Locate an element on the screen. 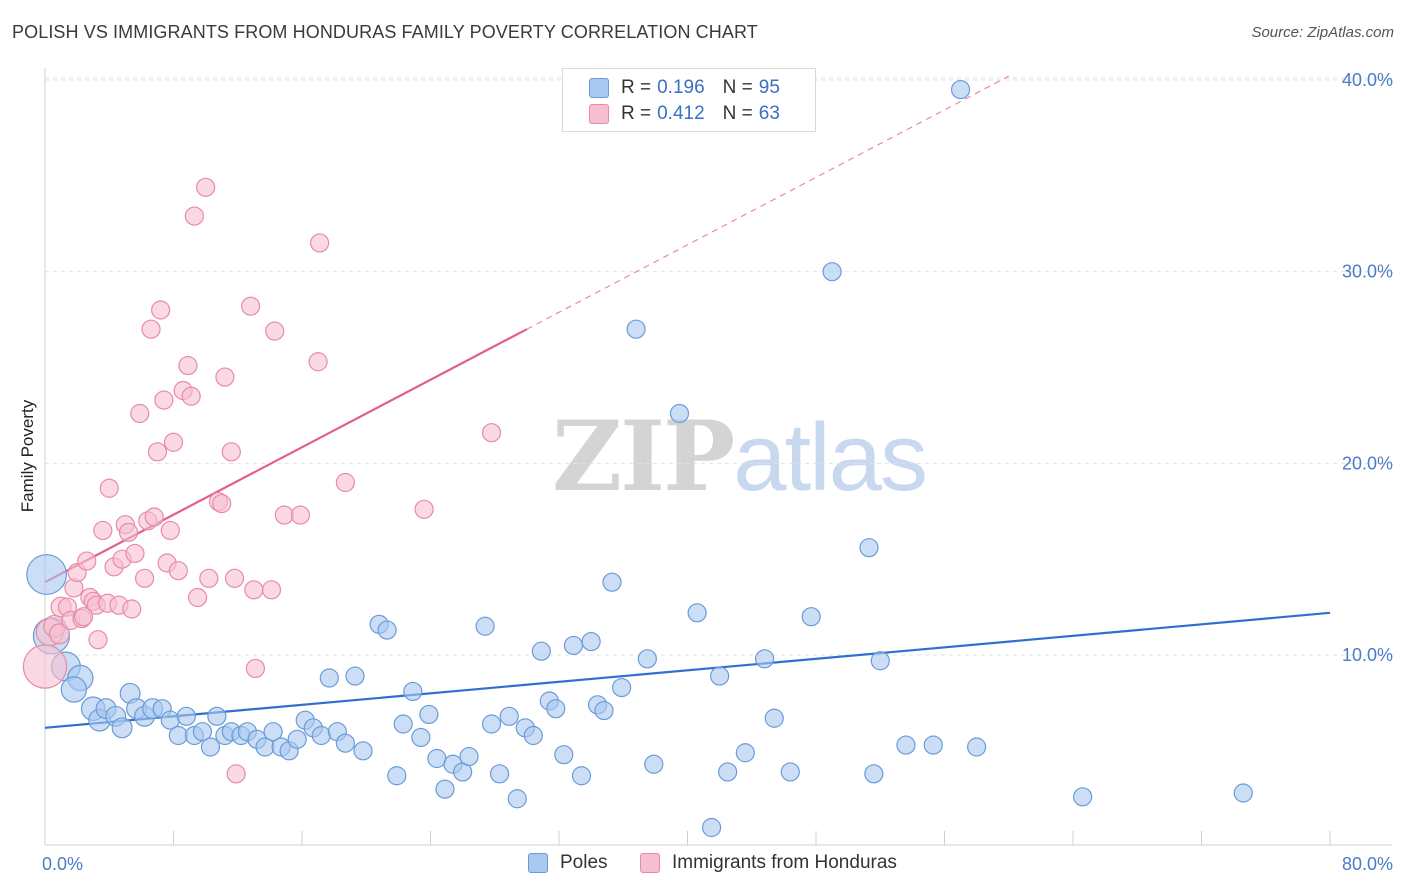  y-tick-label: 30.0% is located at coordinates (1367, 272).